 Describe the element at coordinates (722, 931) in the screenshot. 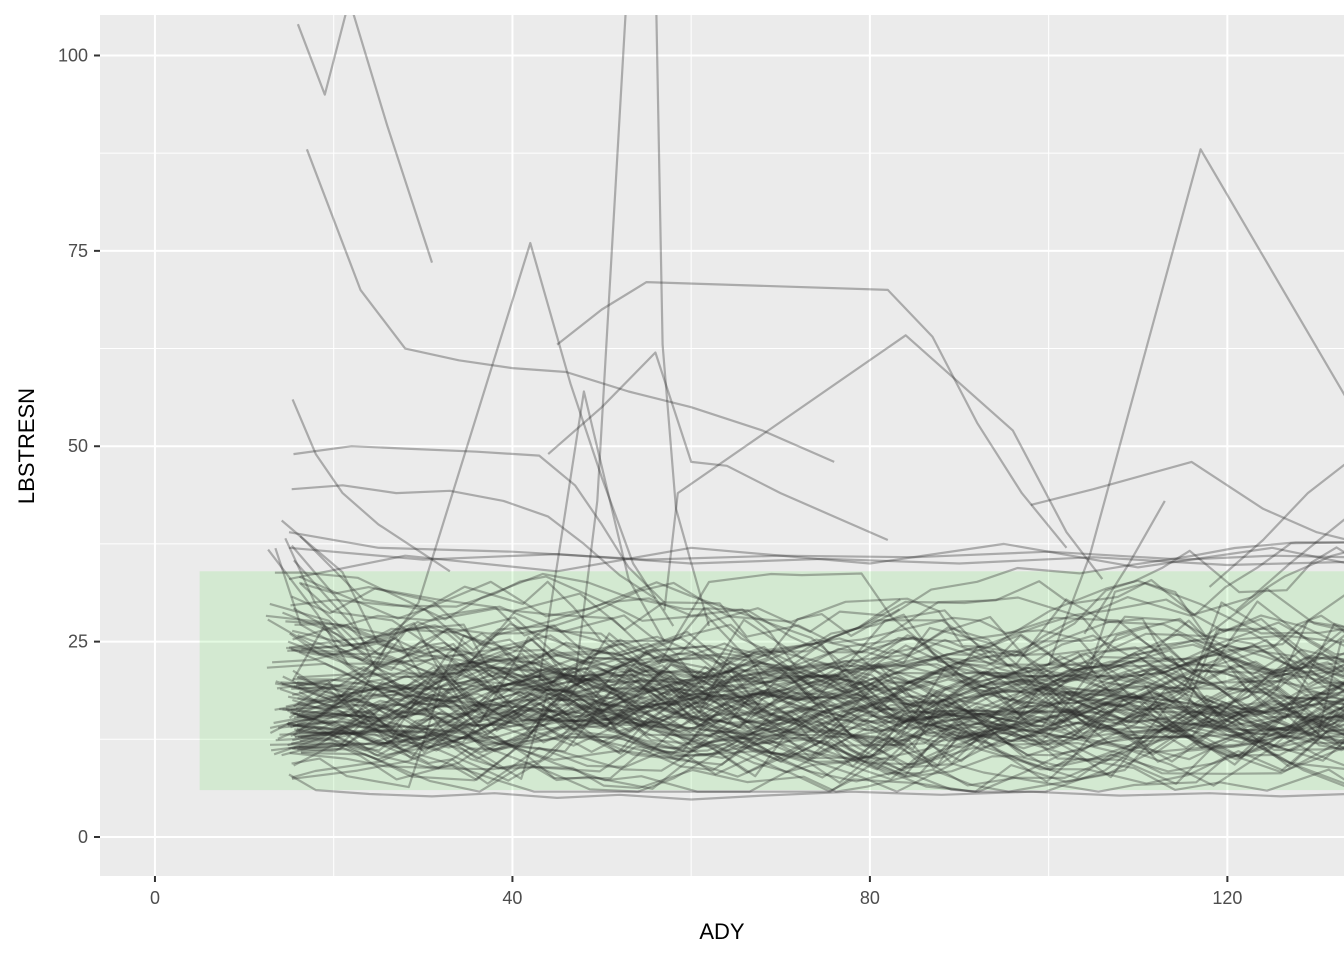

I see `x-axis-title: ADY` at that location.